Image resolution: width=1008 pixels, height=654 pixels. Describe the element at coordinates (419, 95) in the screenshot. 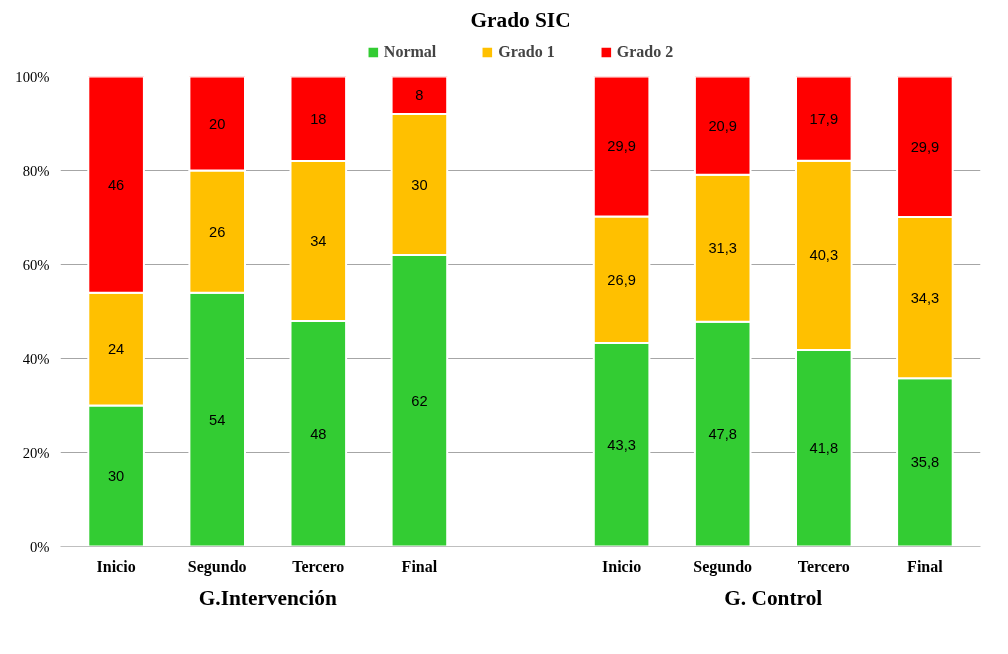

I see `data-label: 8` at that location.